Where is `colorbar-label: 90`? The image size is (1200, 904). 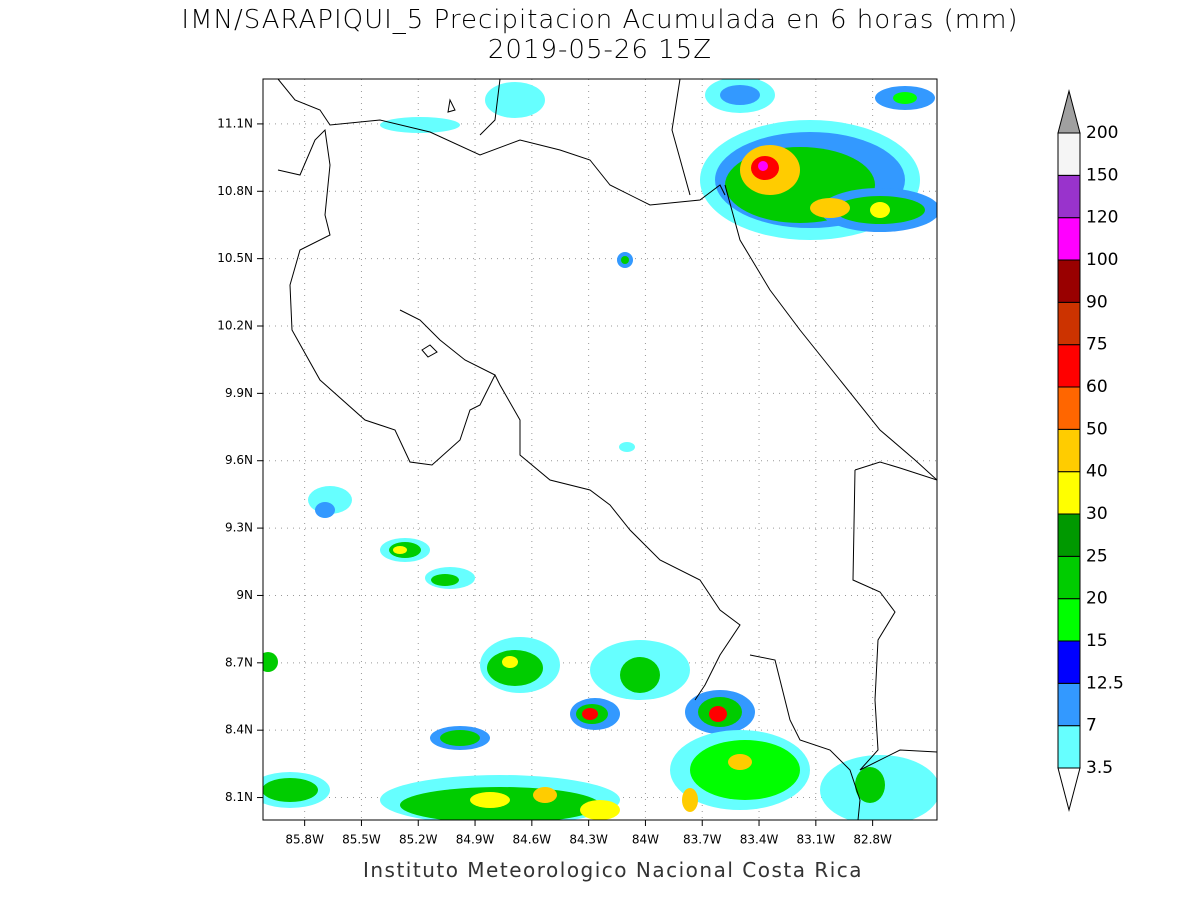 colorbar-label: 90 is located at coordinates (1097, 302).